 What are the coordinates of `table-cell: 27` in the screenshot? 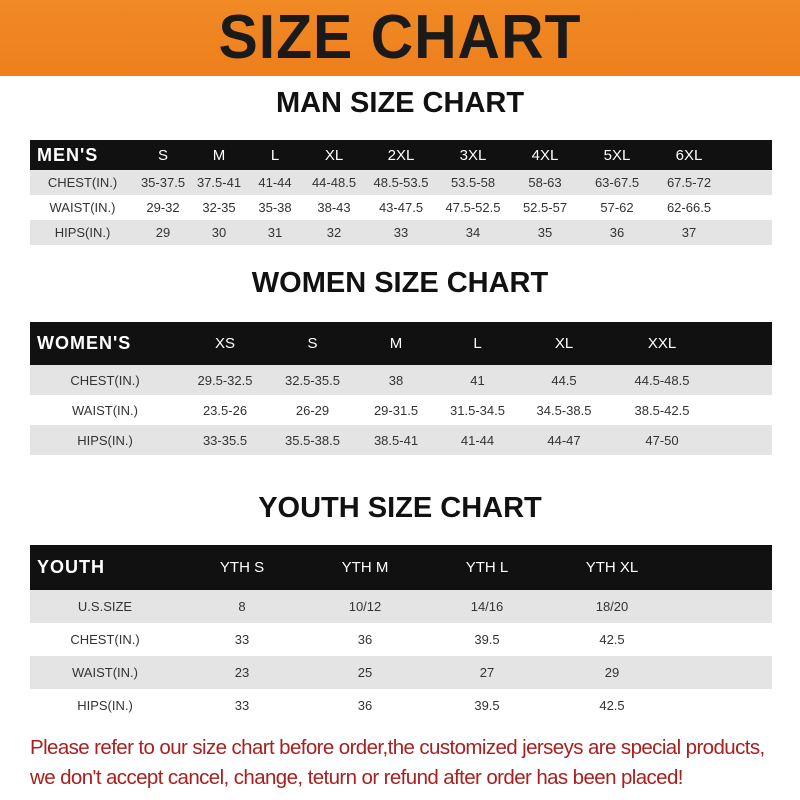 It's located at (487, 672).